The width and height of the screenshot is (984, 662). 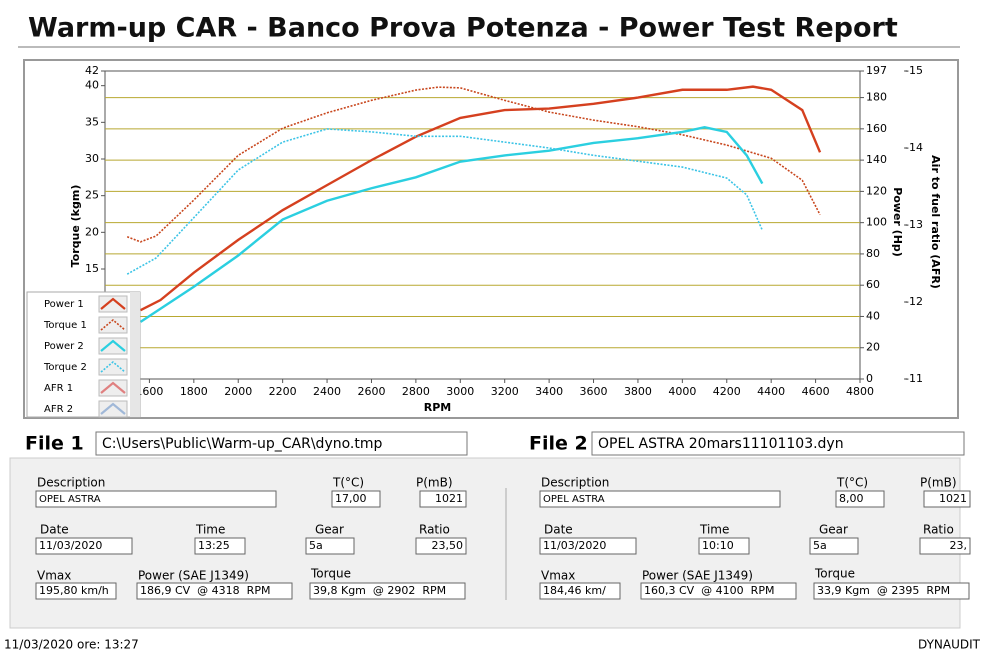 What do you see at coordinates (876, 70) in the screenshot?
I see `y2-tick-label: 197` at bounding box center [876, 70].